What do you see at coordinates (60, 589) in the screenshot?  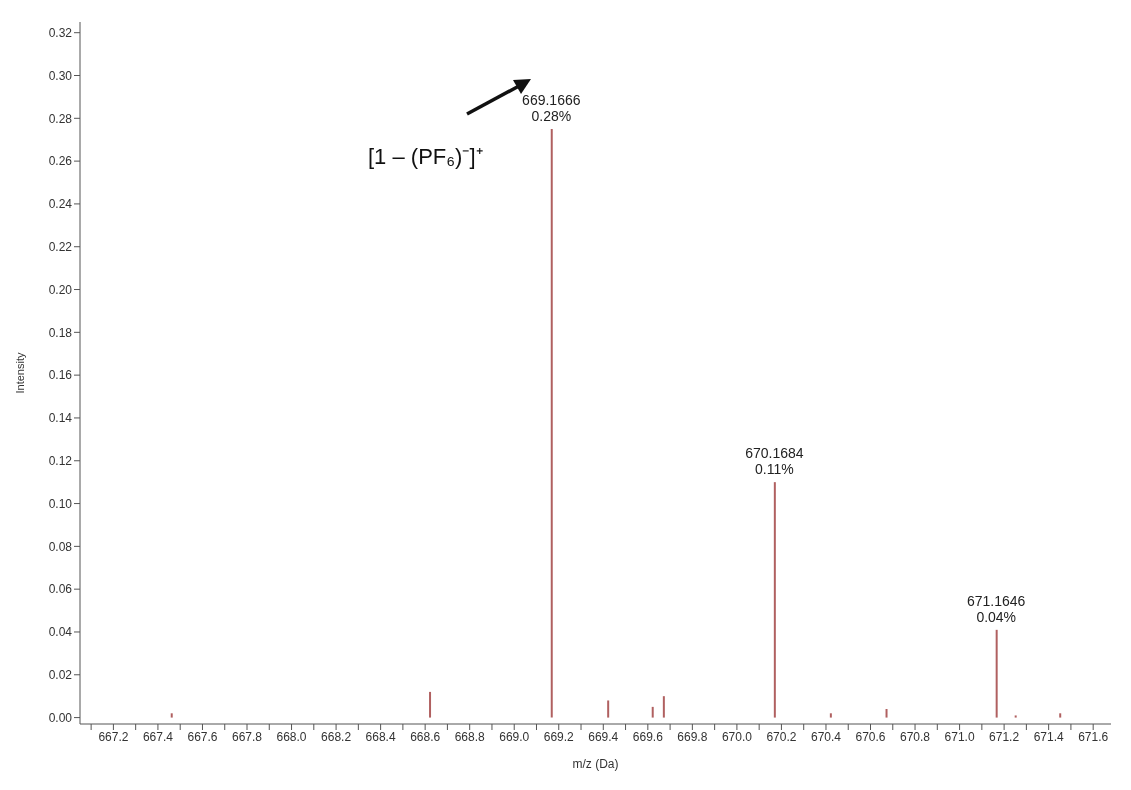 I see `y-tick-label: 0.06` at bounding box center [60, 589].